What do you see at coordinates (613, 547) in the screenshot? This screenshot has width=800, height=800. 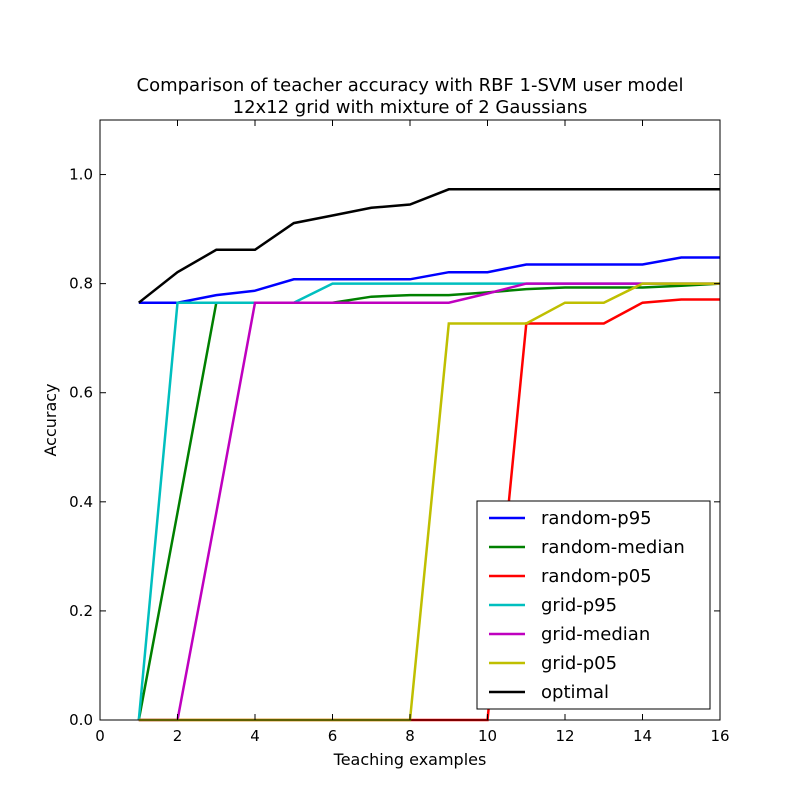 I see `legend-label: random-median` at bounding box center [613, 547].